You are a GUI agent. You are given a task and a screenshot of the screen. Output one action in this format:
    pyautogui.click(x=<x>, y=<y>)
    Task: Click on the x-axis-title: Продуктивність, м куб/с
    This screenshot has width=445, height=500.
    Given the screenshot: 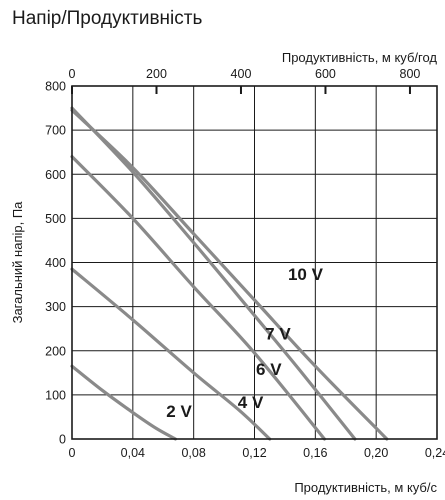 What is the action you would take?
    pyautogui.click(x=365, y=487)
    